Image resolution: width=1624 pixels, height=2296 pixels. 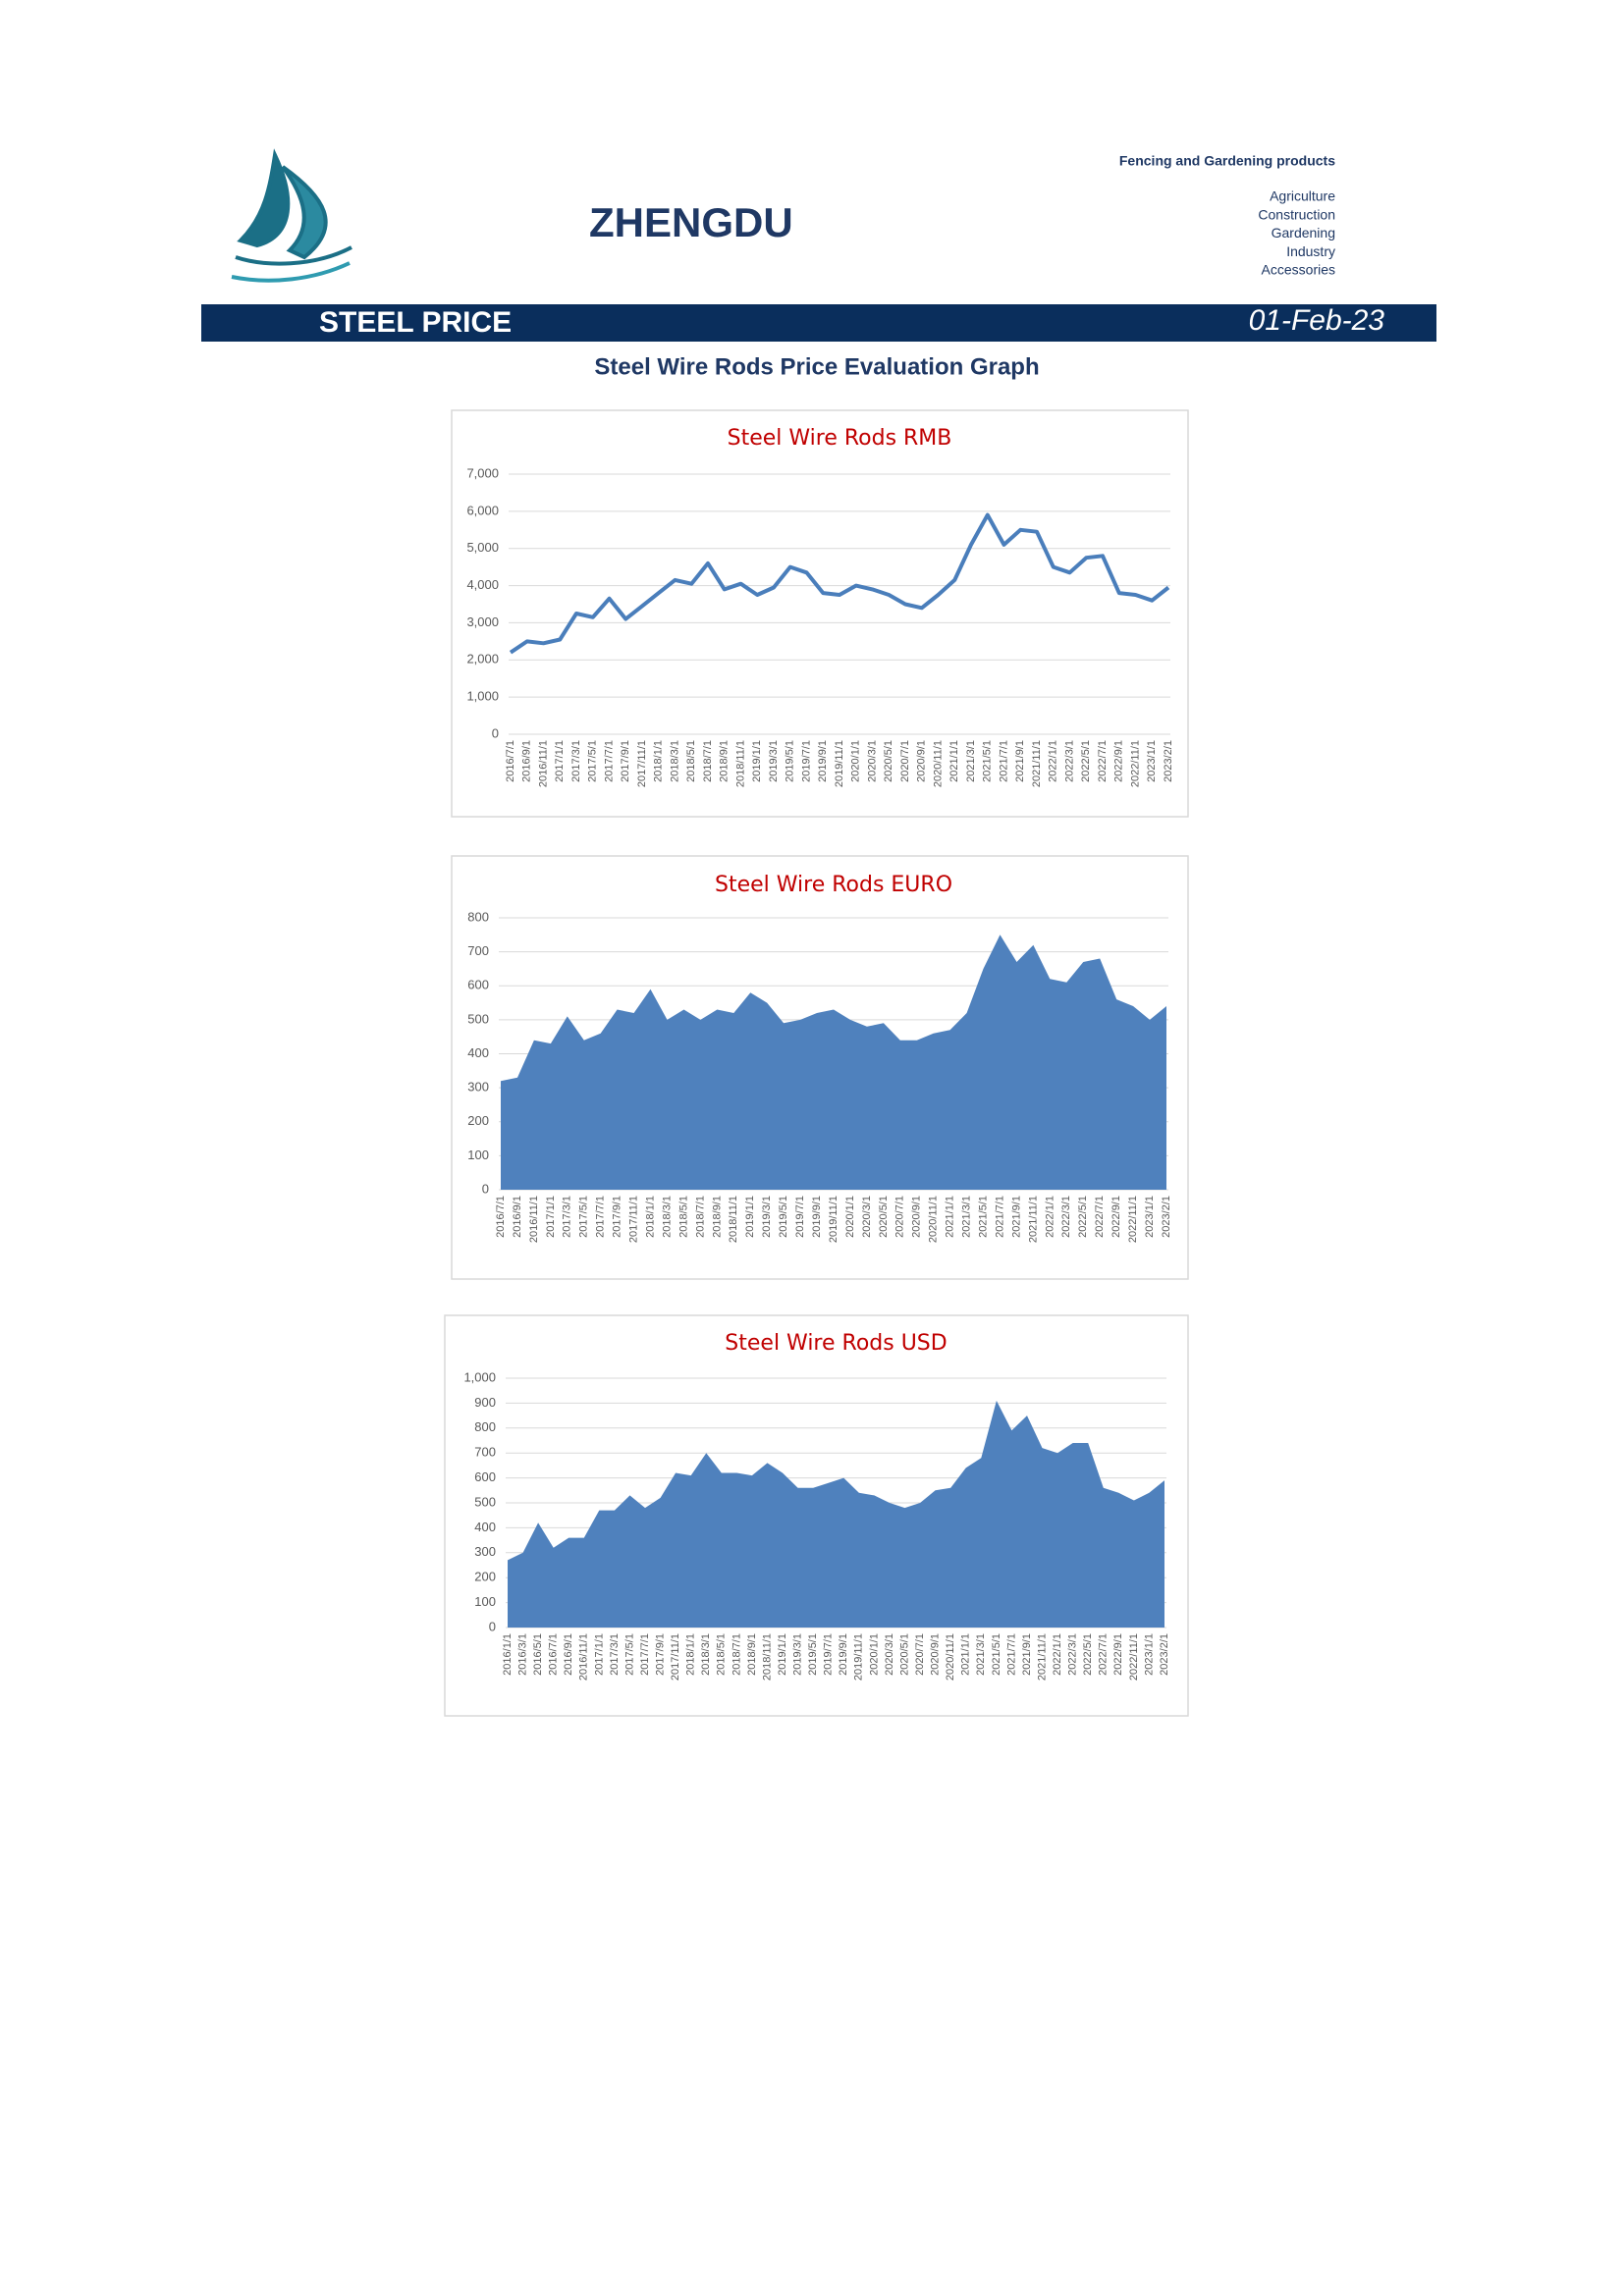 What do you see at coordinates (950, 1657) in the screenshot?
I see `x-tick-label: 2020/11/1` at bounding box center [950, 1657].